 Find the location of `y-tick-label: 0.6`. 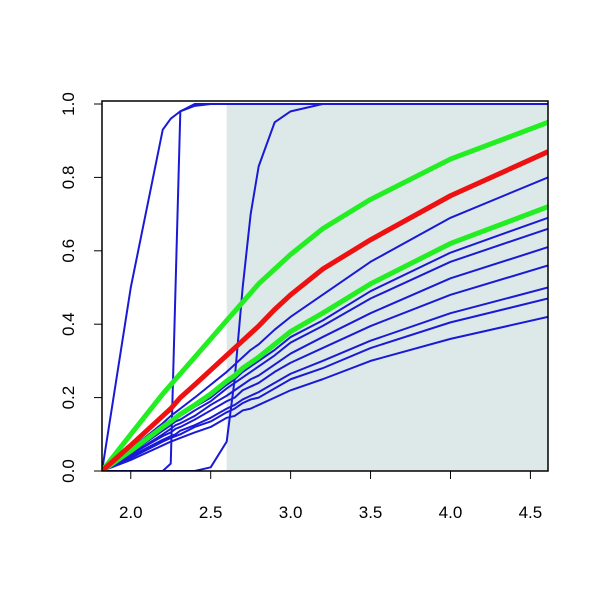

y-tick-label: 0.6 is located at coordinates (68, 251).